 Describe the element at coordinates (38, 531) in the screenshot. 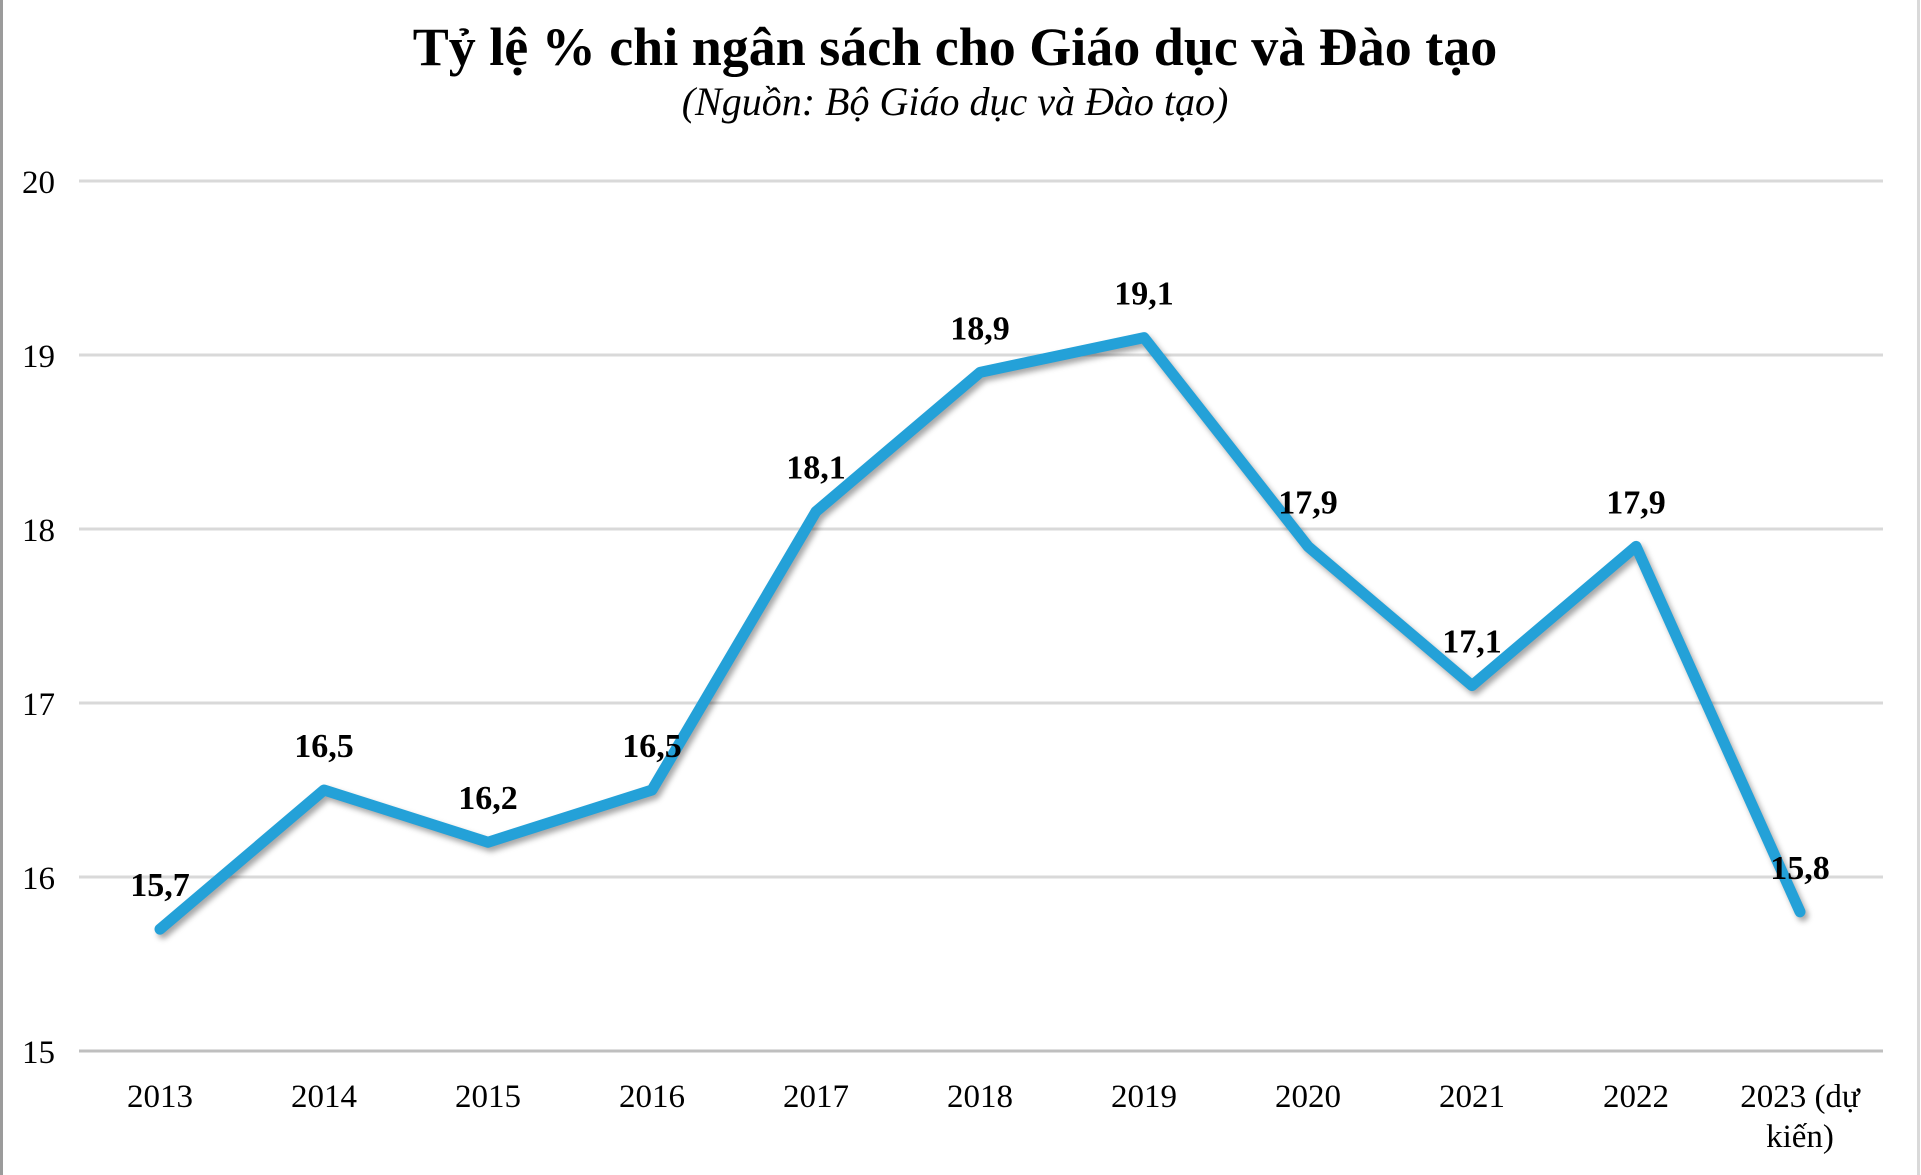

I see `y-tick-label-18: 18` at that location.